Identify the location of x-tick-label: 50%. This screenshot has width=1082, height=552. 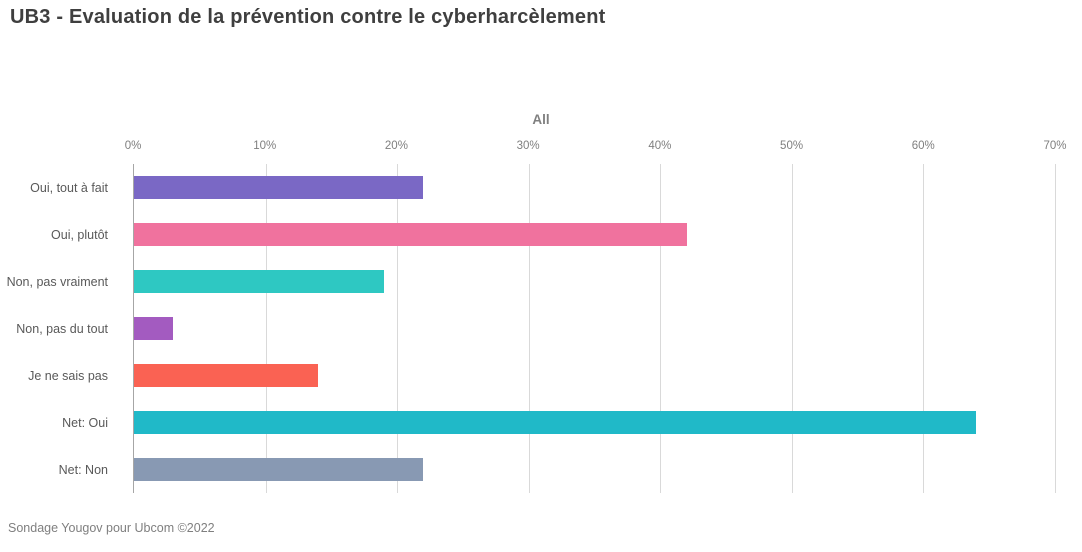
(792, 146).